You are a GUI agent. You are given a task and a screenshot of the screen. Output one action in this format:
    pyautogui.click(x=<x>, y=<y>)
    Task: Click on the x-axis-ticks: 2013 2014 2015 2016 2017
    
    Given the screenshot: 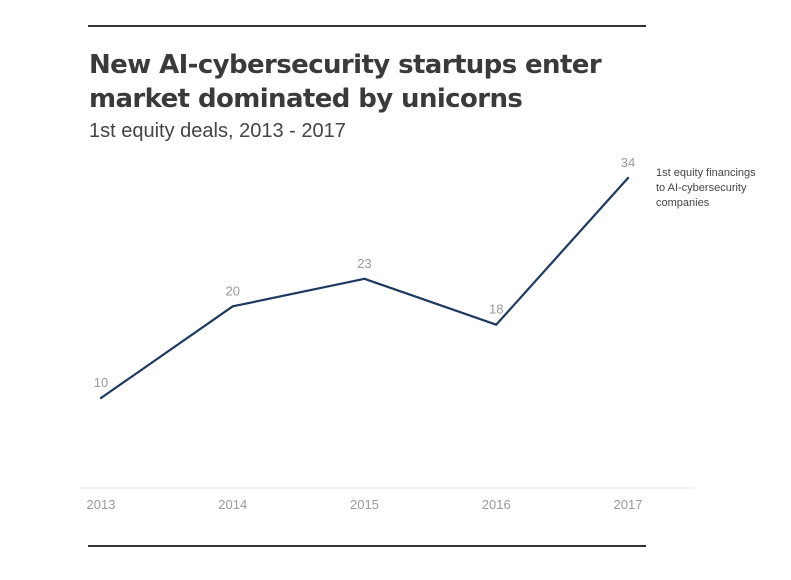 What is the action you would take?
    pyautogui.click(x=365, y=504)
    